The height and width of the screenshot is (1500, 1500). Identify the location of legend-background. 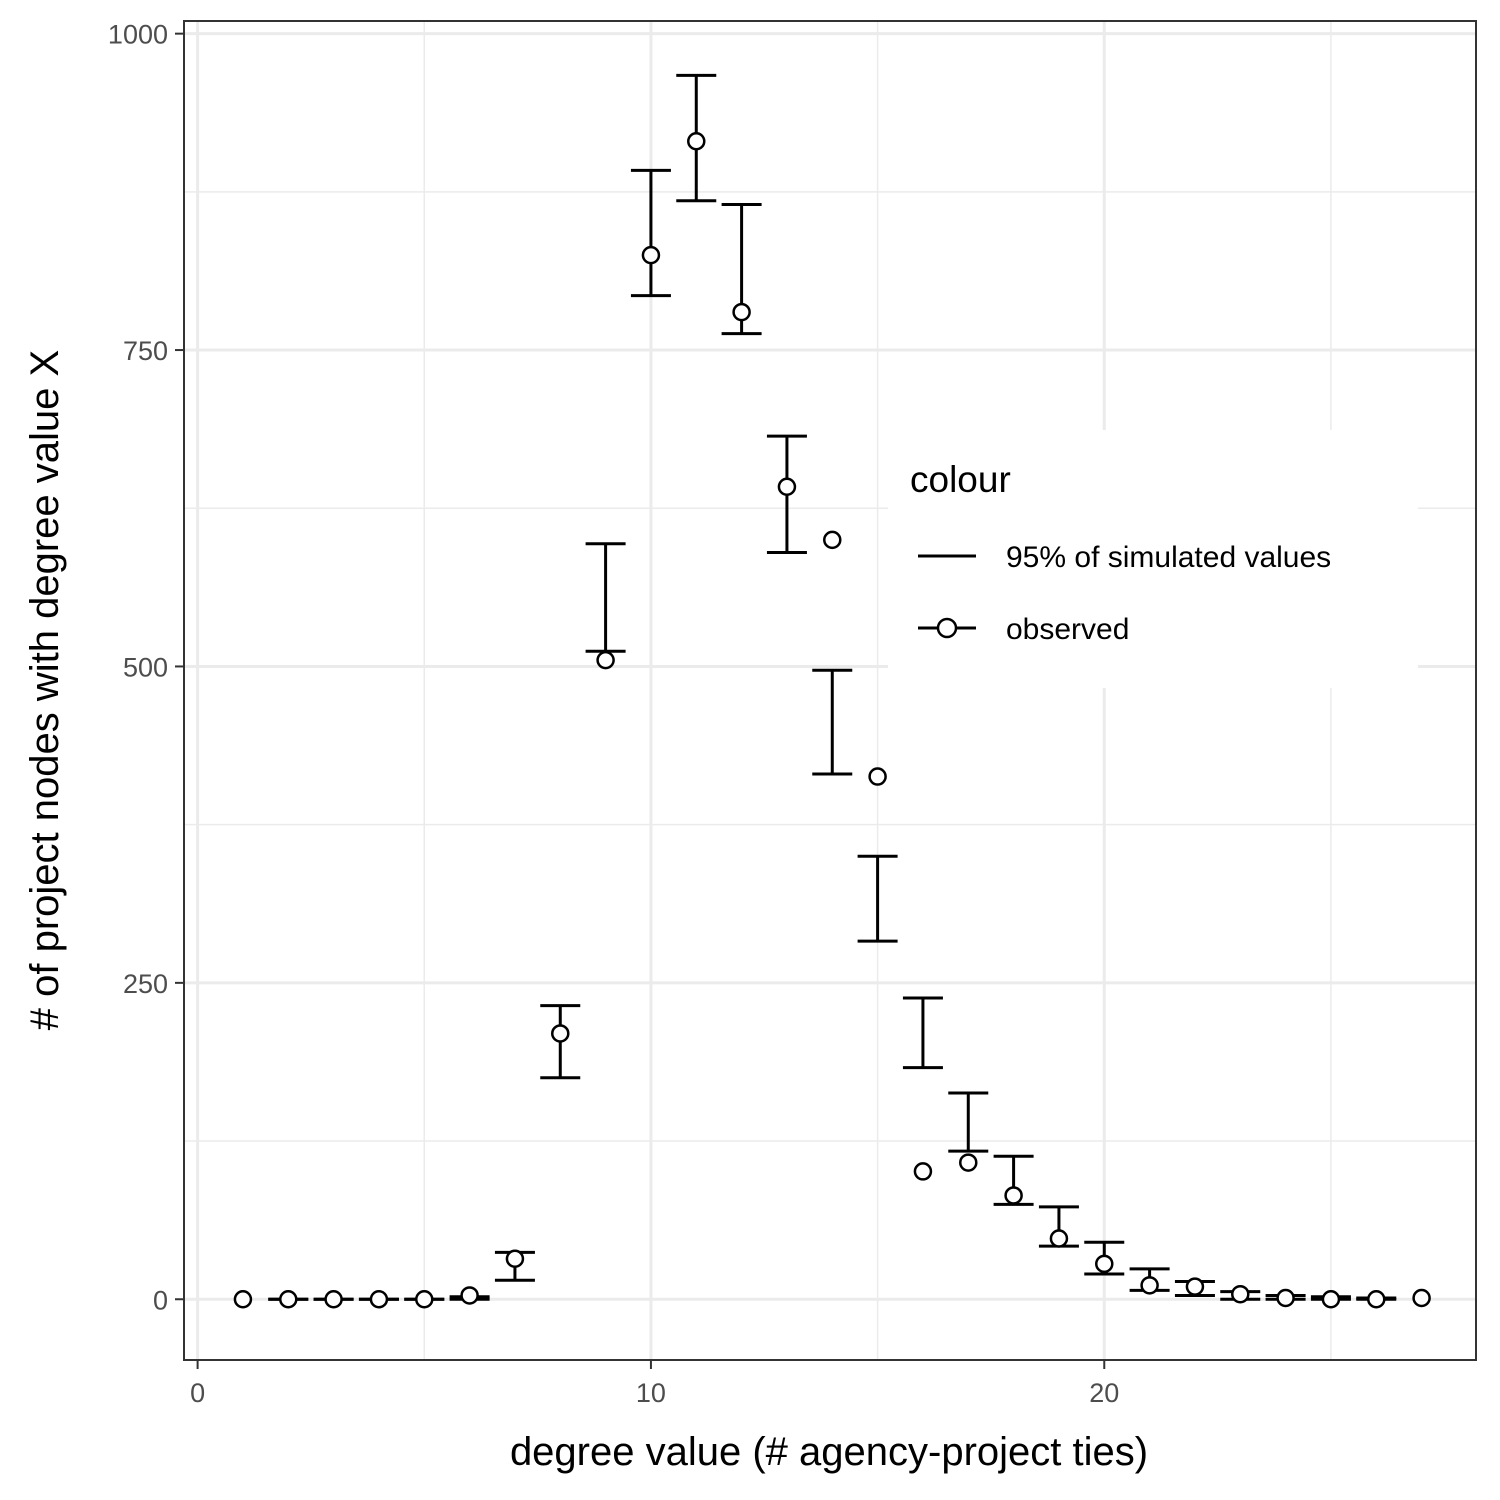
(1153, 559).